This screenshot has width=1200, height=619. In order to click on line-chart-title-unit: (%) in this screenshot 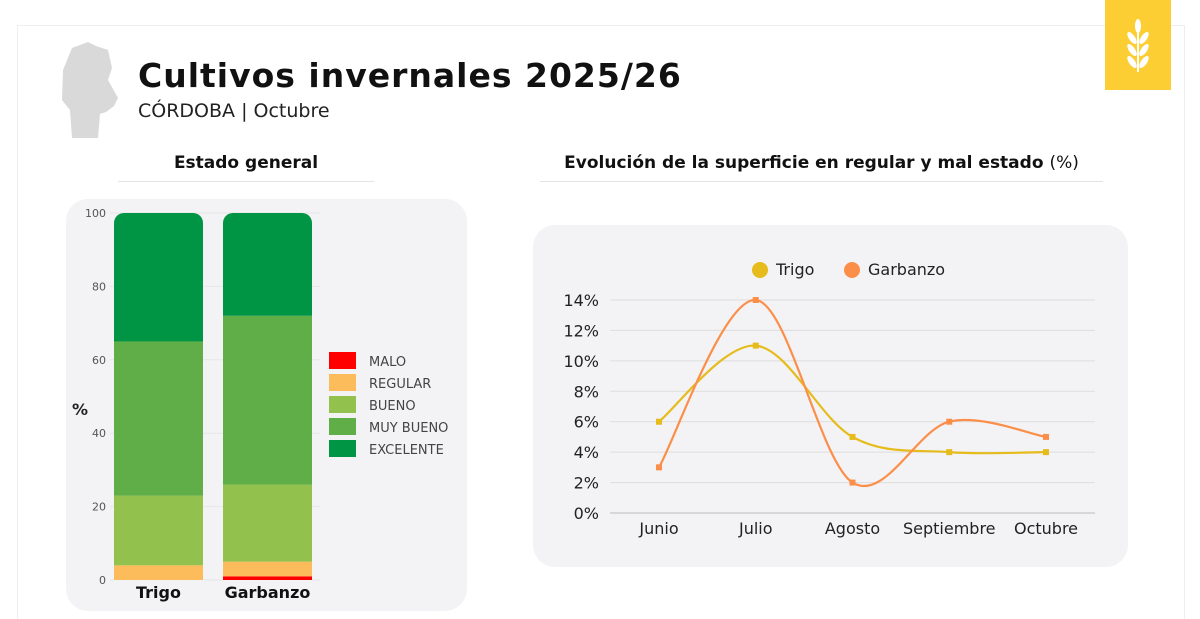, I will do `click(1064, 163)`.